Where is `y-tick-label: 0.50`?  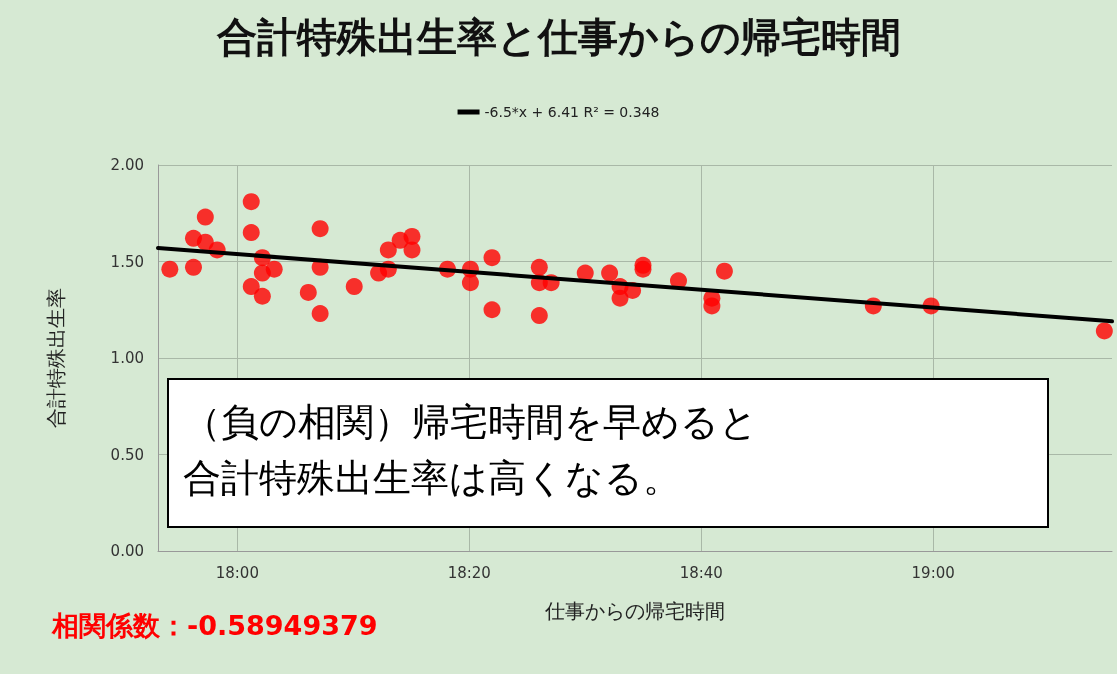
y-tick-label: 0.50 is located at coordinates (127, 454).